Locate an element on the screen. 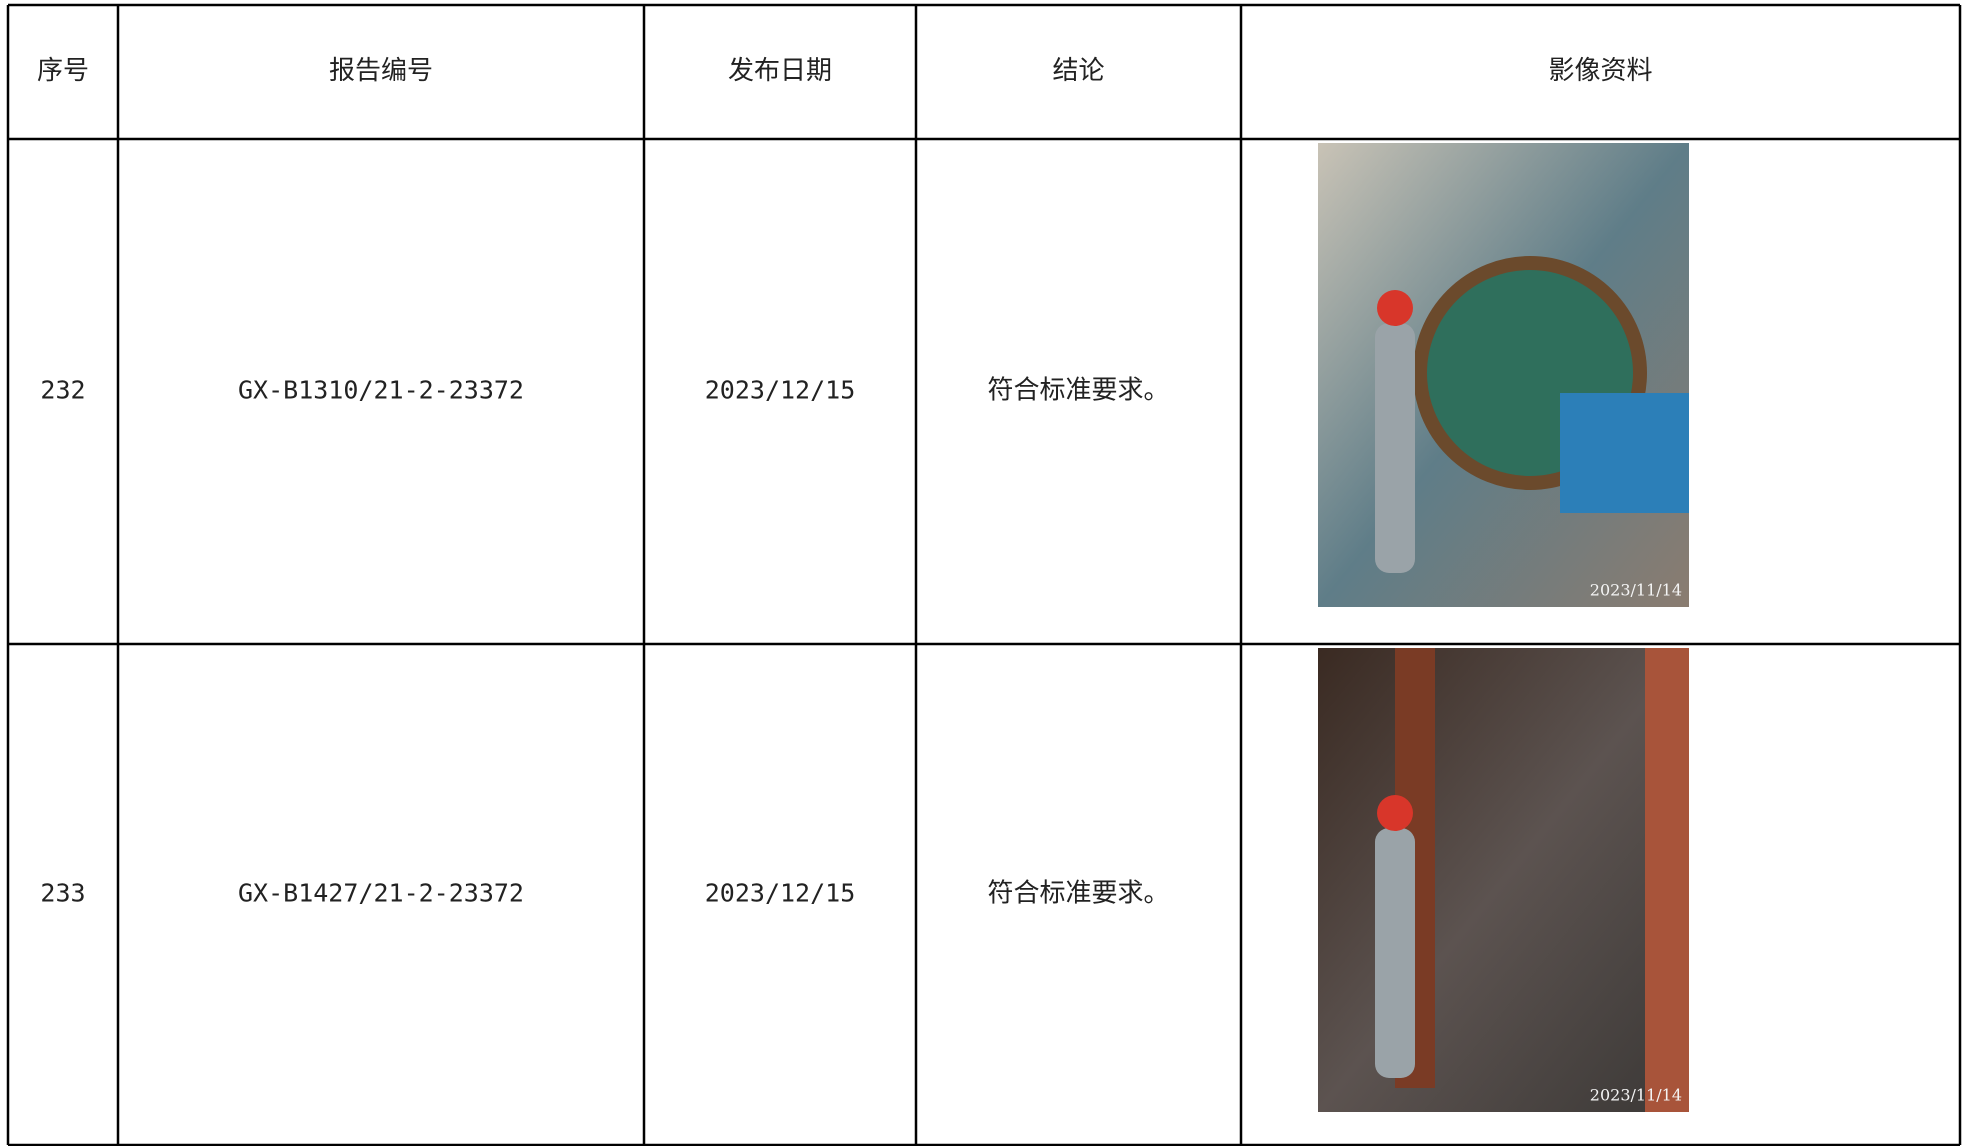 The height and width of the screenshot is (1146, 1967). header-cell: 结论 is located at coordinates (1078, 71).